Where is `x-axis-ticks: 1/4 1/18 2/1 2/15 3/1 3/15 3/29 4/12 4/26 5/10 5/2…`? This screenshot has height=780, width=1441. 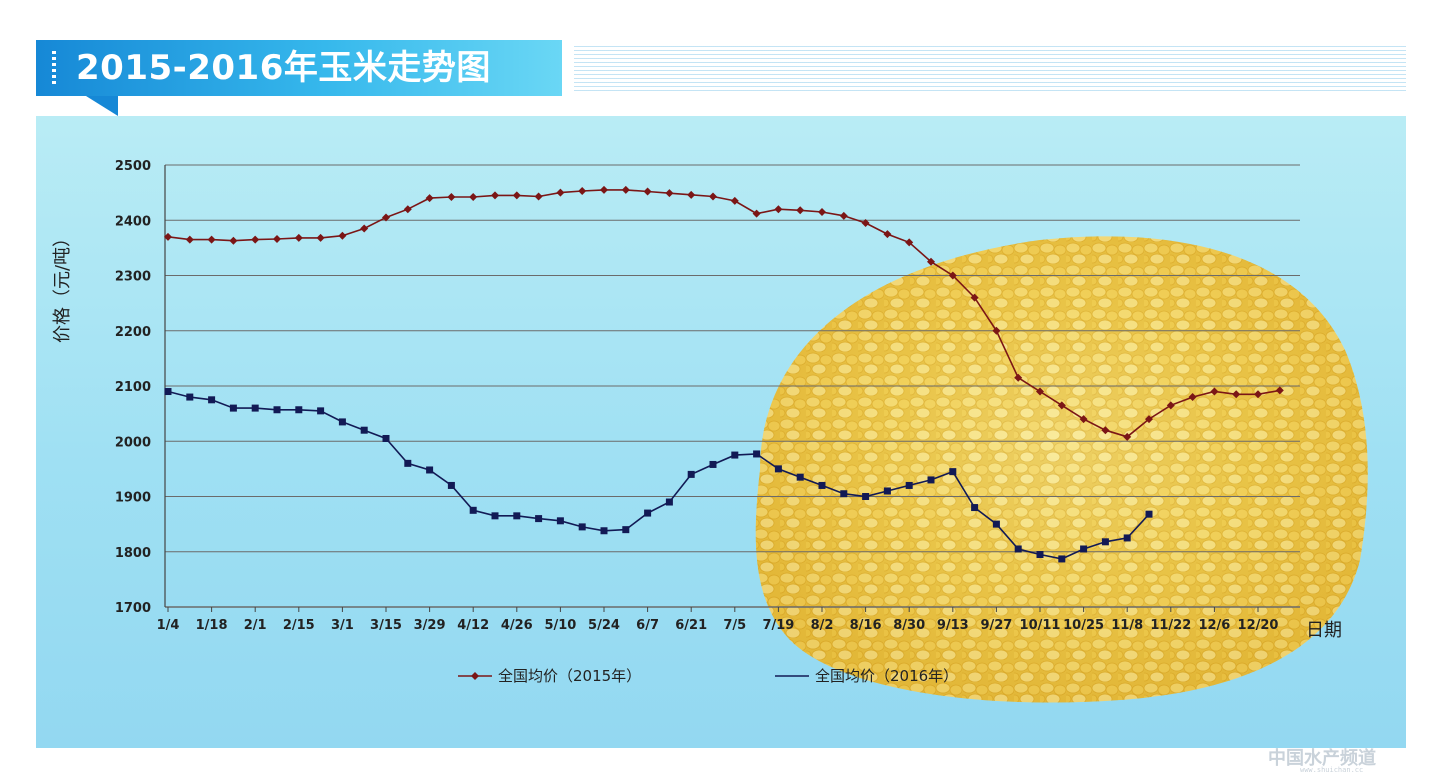
x-axis-ticks: 1/4 1/18 2/1 2/15 3/1 3/15 3/29 4/12 4/26 5/10 5/2… is located at coordinates (717, 620).